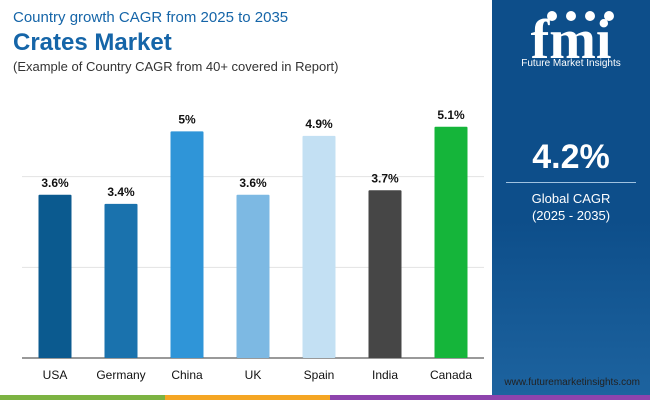 The height and width of the screenshot is (400, 650). What do you see at coordinates (92, 42) in the screenshot?
I see `chart-title: Crates Market` at bounding box center [92, 42].